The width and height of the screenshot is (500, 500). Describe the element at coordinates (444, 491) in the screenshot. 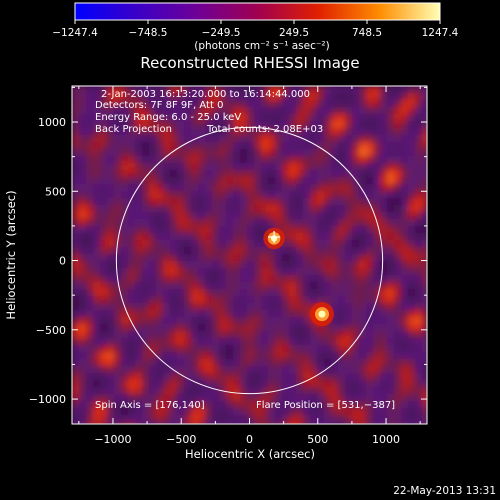

I see `footer-timestamp: 22-May-2013 13:31` at that location.